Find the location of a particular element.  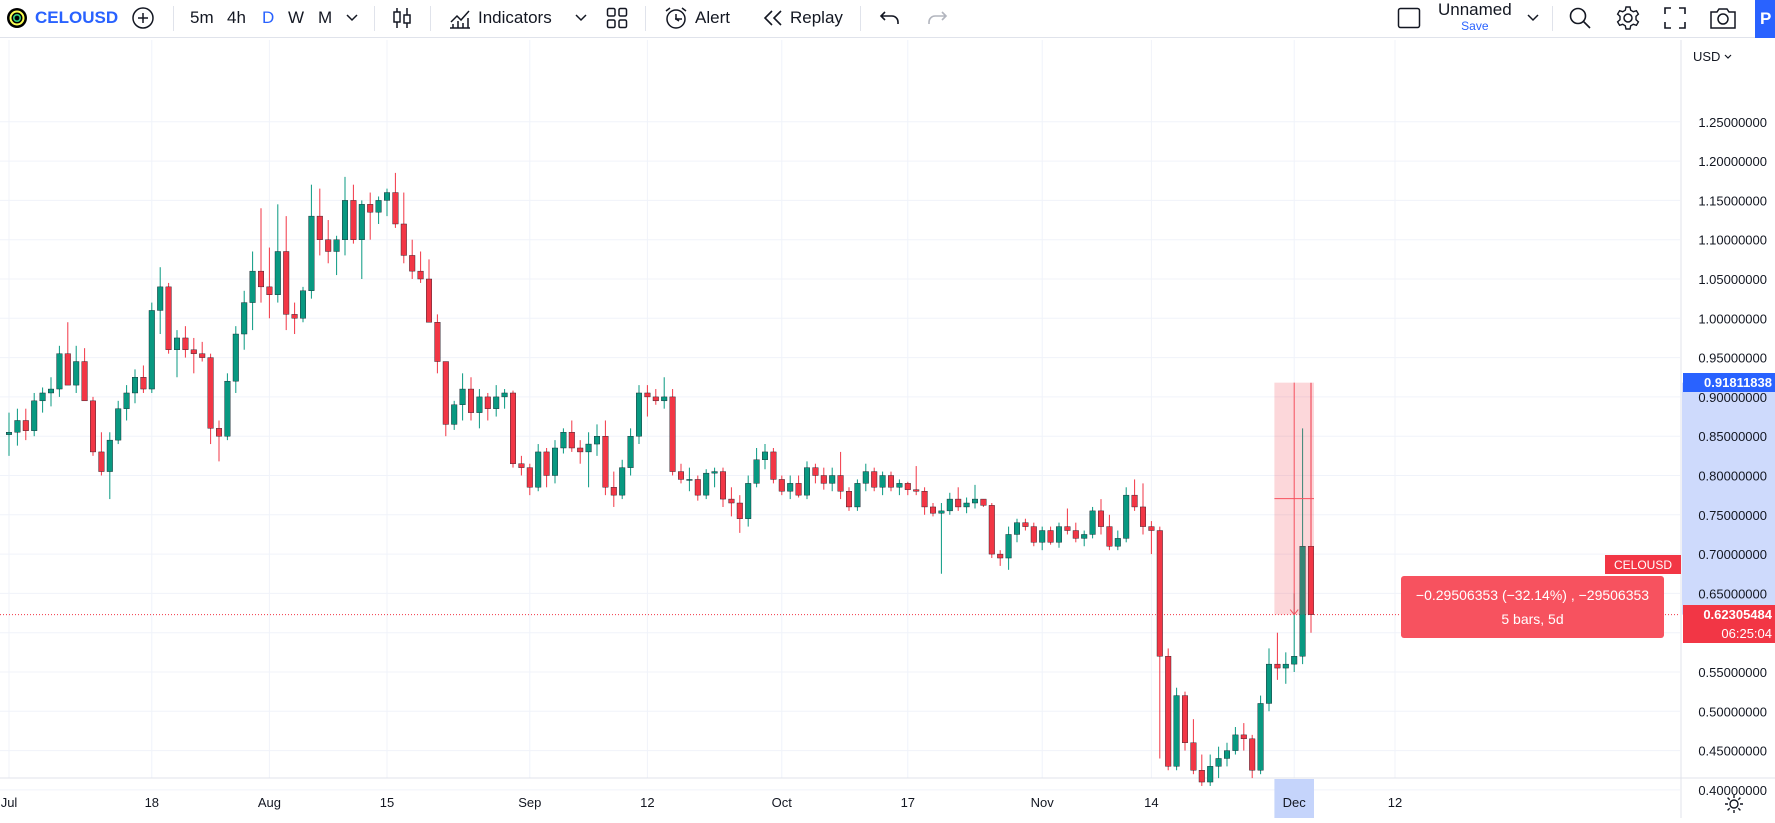

snapshot-button is located at coordinates (1723, 18).